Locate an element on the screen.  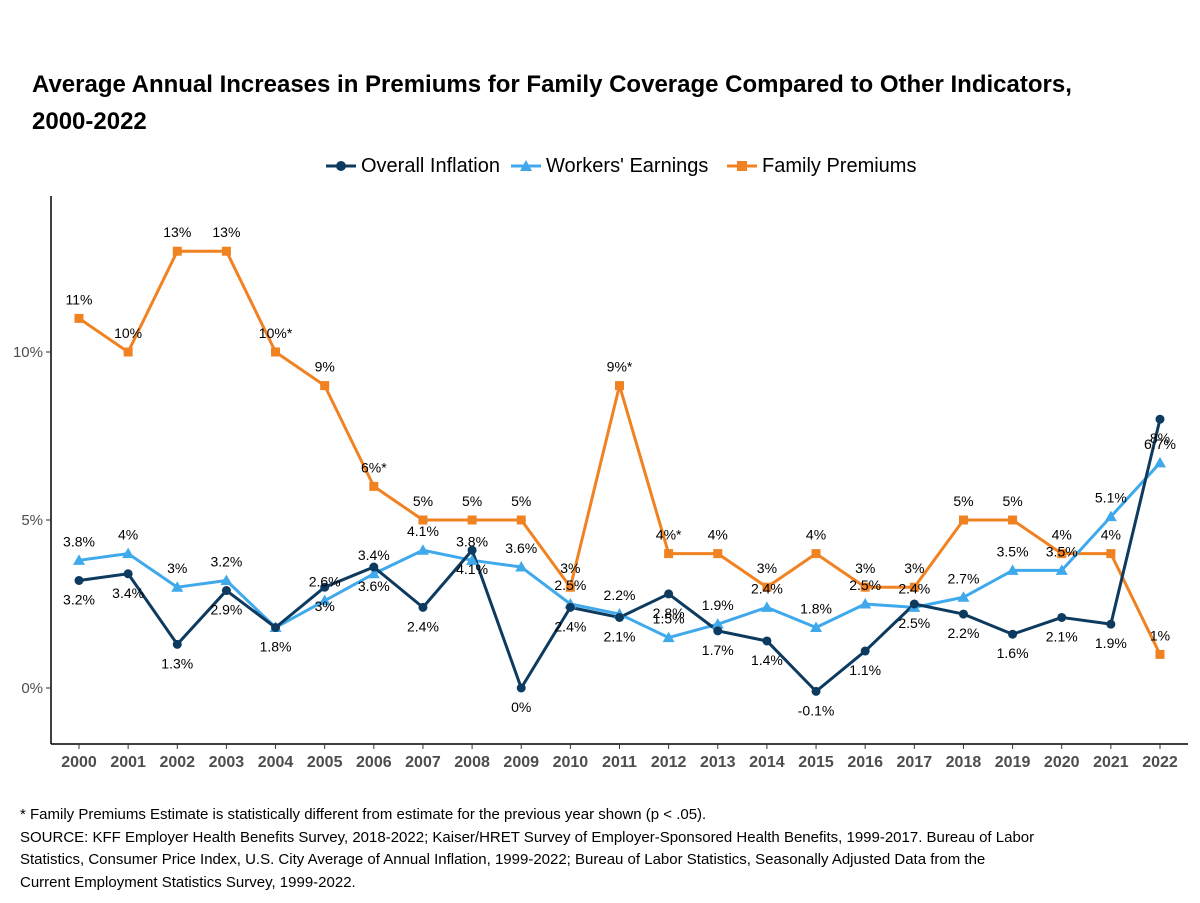
chart-title-line-2: 2000-2022 is located at coordinates (89, 121).